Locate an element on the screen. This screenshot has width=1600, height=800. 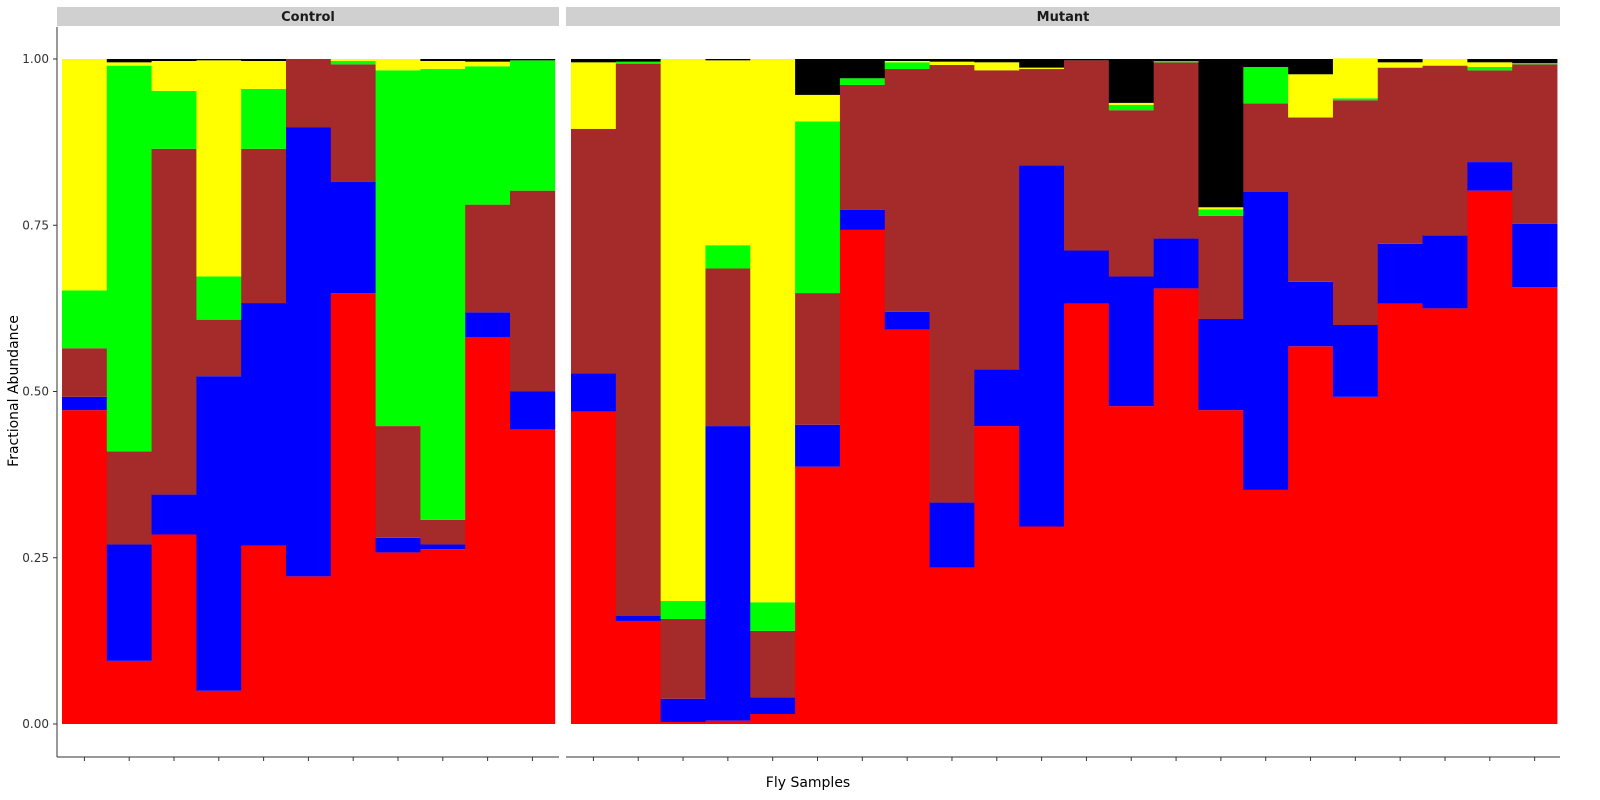
y-tick-label: 0.00 is located at coordinates (35, 724).